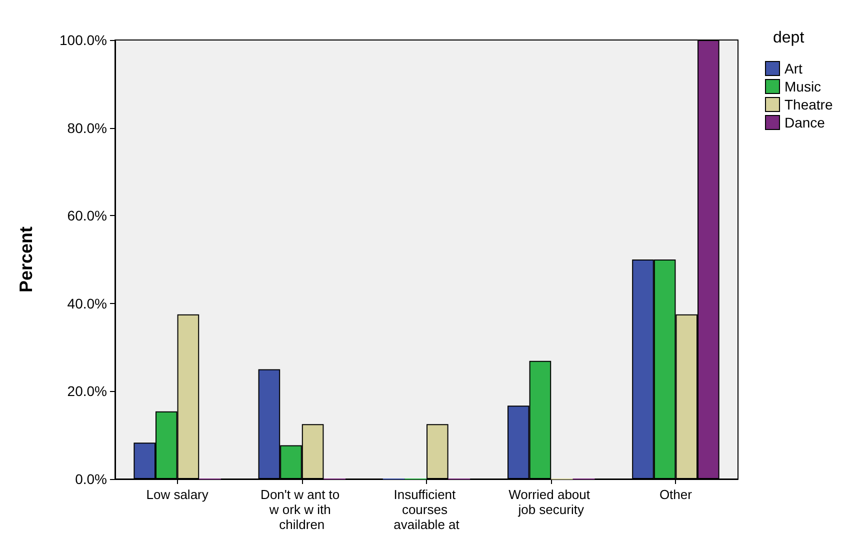  I want to click on y-tick-label: 60.0%, so click(87, 216).